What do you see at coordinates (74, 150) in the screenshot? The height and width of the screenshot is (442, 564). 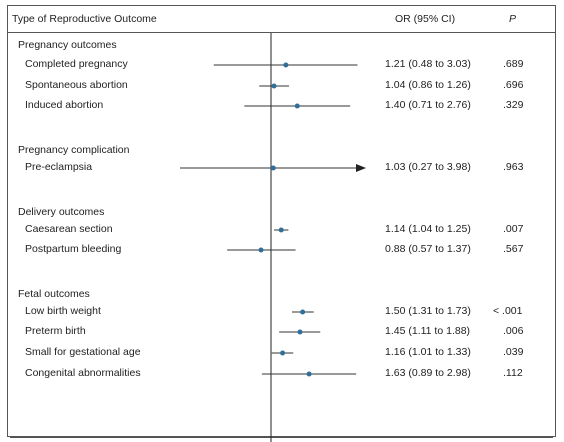 I see `group-heading: Pregnancy complication` at bounding box center [74, 150].